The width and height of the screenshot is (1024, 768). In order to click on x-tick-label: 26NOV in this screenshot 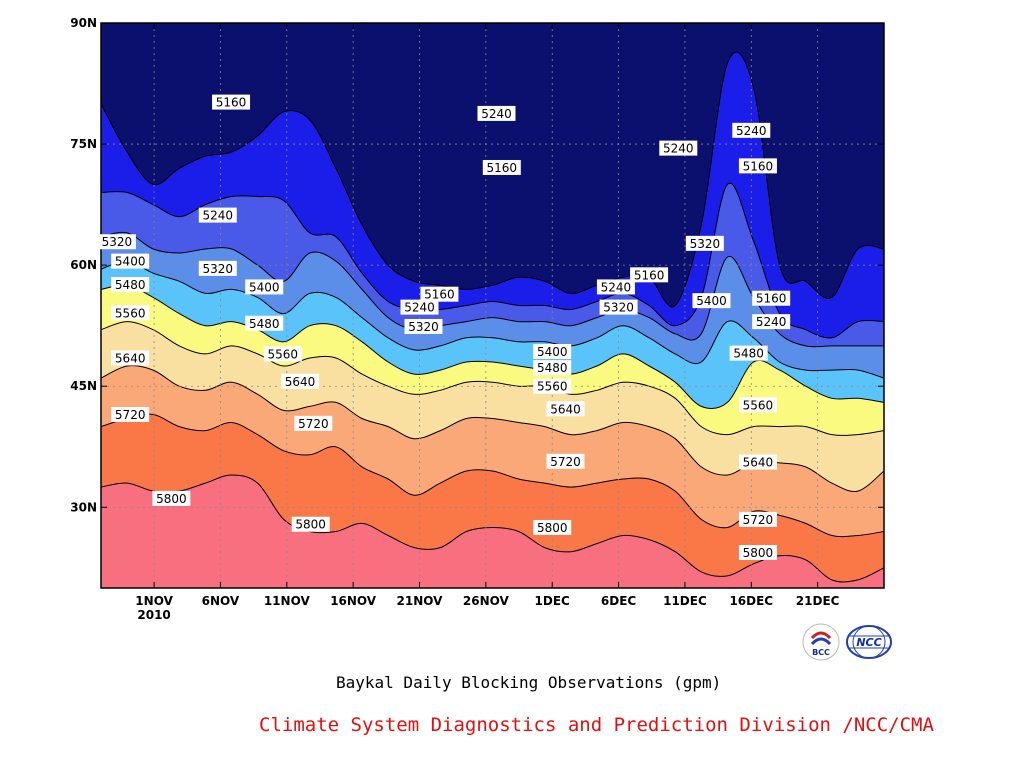, I will do `click(486, 601)`.